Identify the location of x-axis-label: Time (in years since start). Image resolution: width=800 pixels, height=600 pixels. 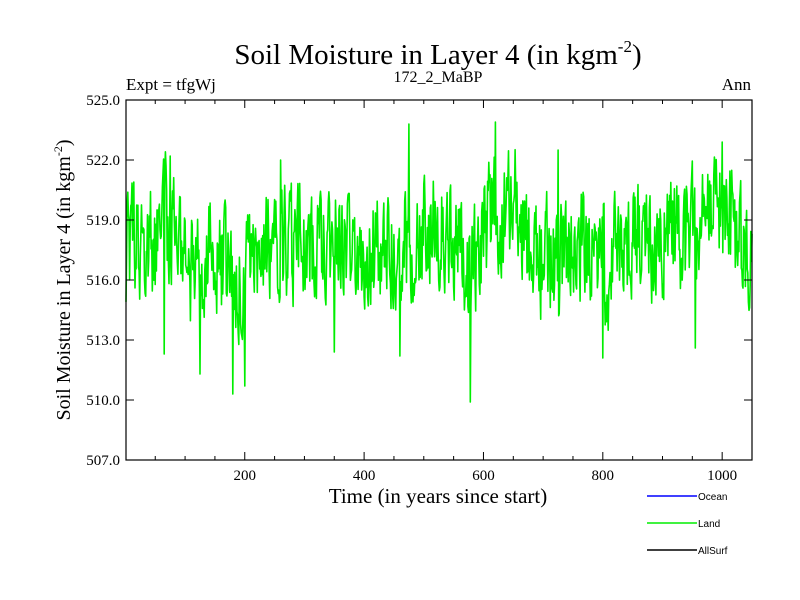
(438, 496).